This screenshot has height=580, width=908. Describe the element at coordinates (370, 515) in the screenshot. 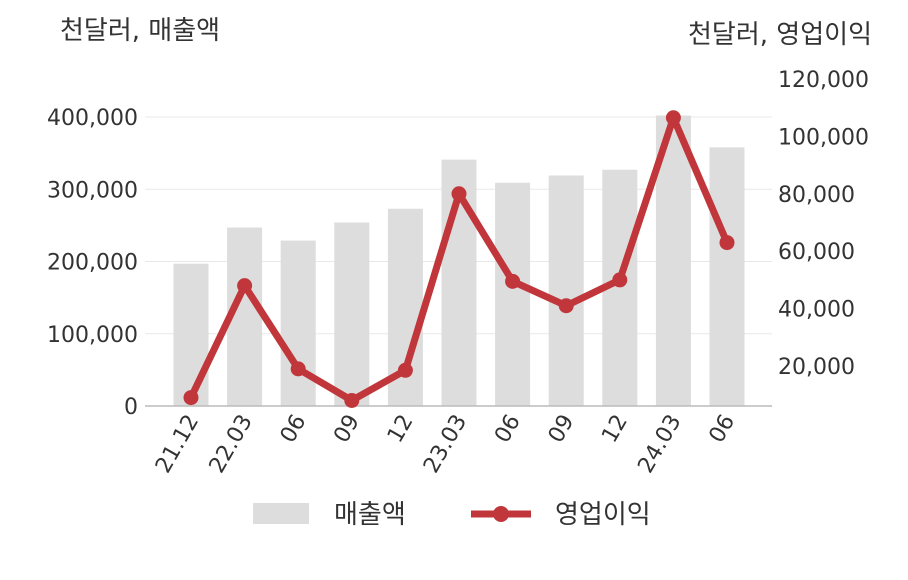

I see `legend-revenue-label: 매출액` at that location.